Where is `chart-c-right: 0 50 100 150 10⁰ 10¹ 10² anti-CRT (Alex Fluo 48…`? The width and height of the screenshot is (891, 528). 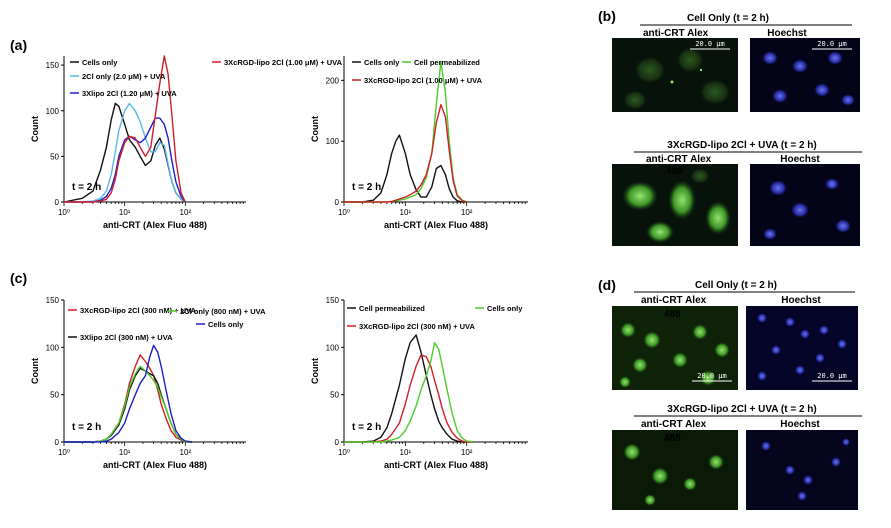
chart-c-right: 0 50 100 150 10⁰ 10¹ 10² anti-CRT (Alex Fluo 48… is located at coordinates (419, 383).